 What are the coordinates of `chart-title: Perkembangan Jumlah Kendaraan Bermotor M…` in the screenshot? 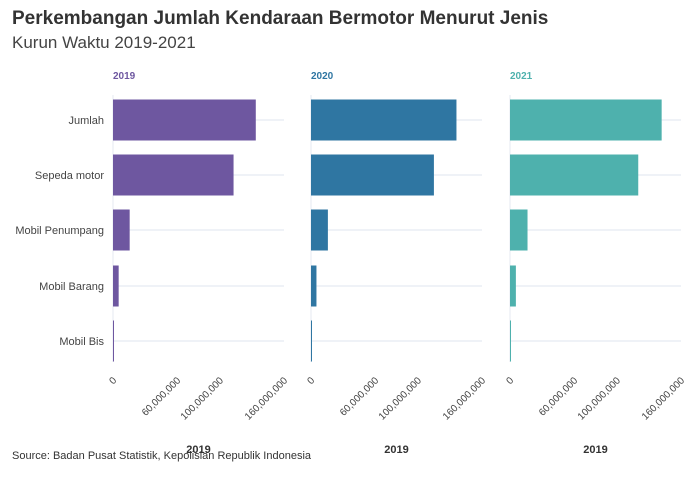 It's located at (280, 18).